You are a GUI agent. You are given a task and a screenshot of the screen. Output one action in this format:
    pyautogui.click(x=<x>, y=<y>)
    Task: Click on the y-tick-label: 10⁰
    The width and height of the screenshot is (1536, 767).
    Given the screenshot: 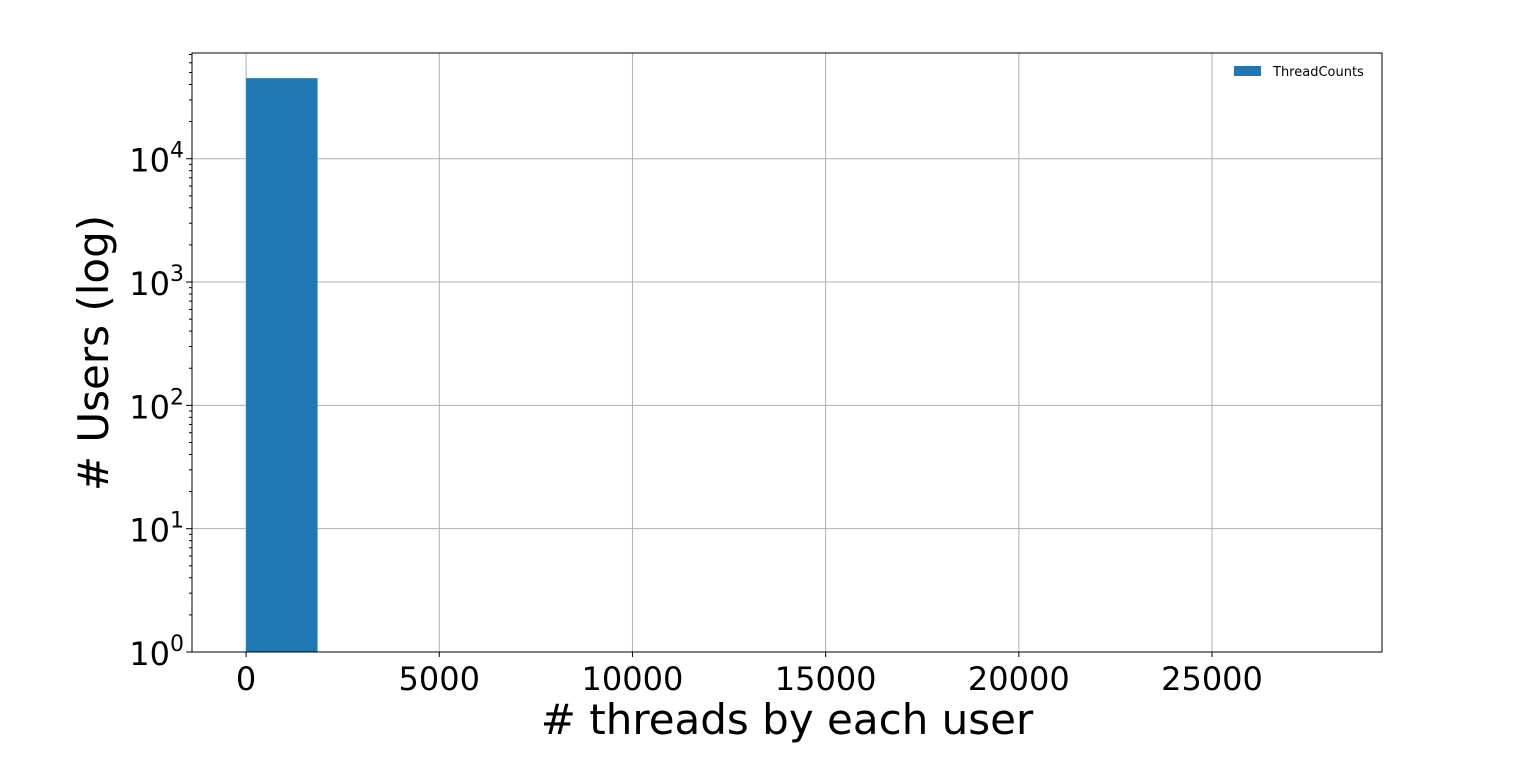 What is the action you would take?
    pyautogui.click(x=156, y=652)
    